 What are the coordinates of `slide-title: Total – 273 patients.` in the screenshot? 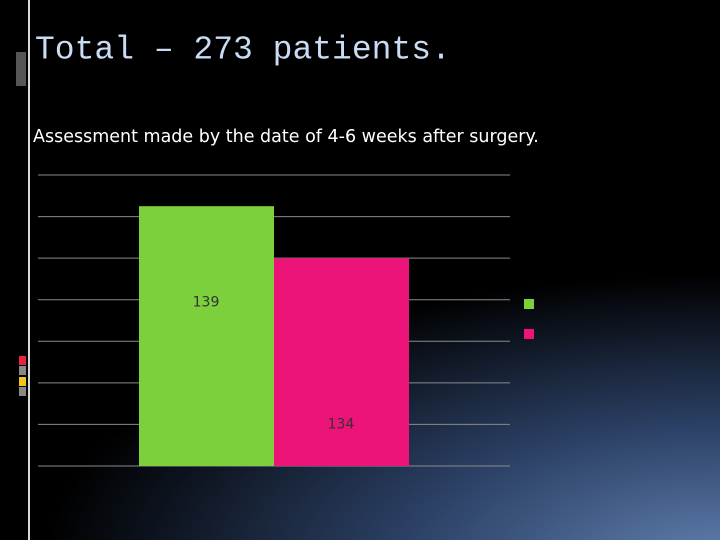 It's located at (243, 50).